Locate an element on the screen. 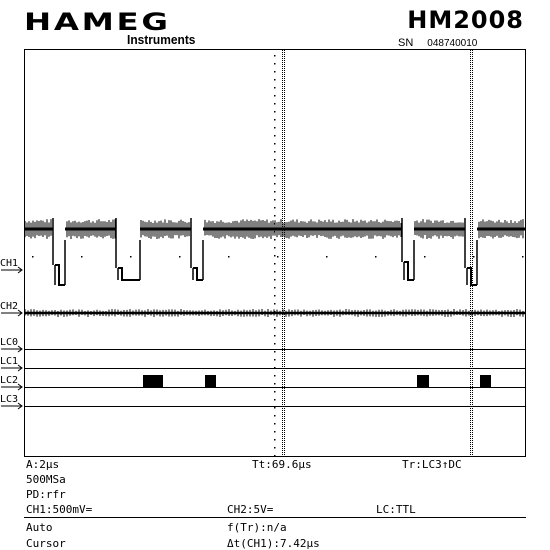  lc1-label: LC1 is located at coordinates (9, 361).